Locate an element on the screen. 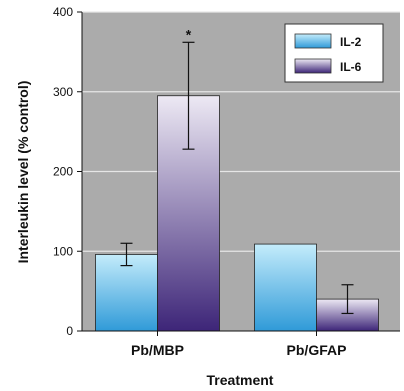  y-tick-label: 0 is located at coordinates (69, 331).